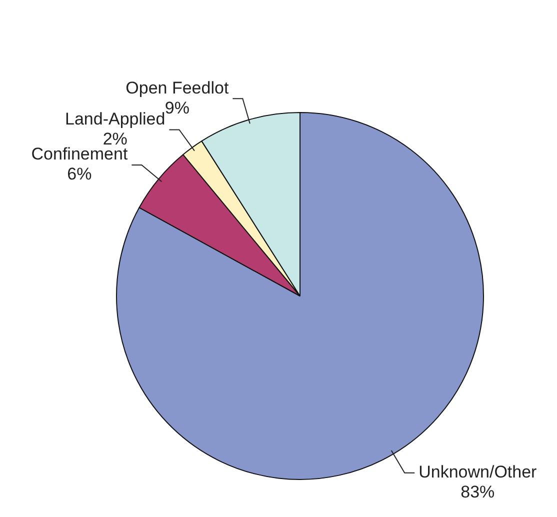  What do you see at coordinates (177, 88) in the screenshot?
I see `slice-label: Open Feedlot` at bounding box center [177, 88].